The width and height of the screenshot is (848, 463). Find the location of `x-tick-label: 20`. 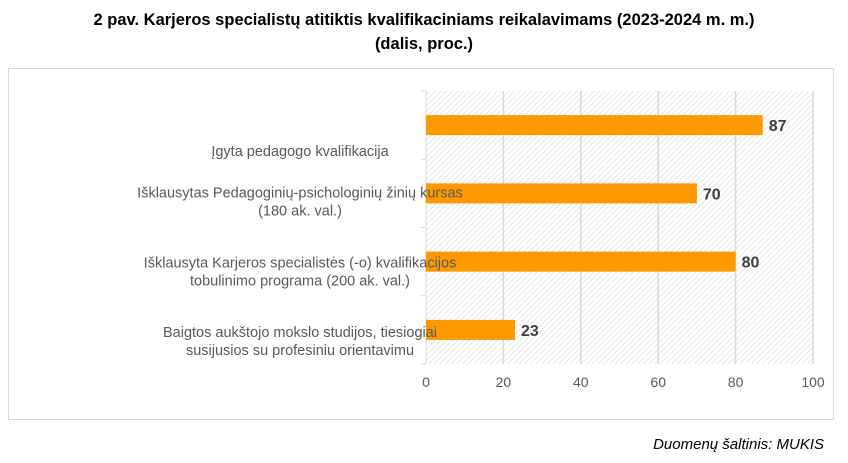

x-tick-label: 20 is located at coordinates (504, 382).